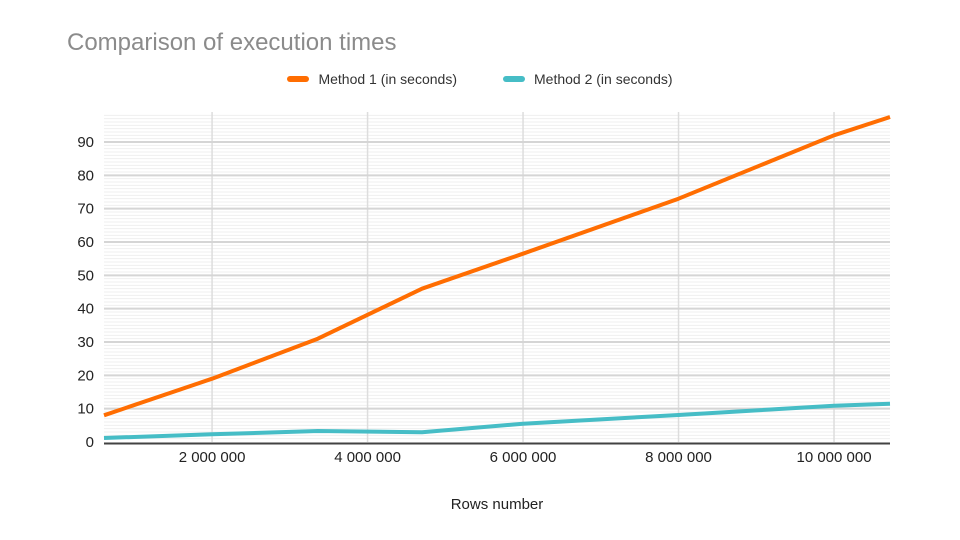 The width and height of the screenshot is (960, 540). I want to click on x-tick-label: 6 000 000, so click(523, 457).